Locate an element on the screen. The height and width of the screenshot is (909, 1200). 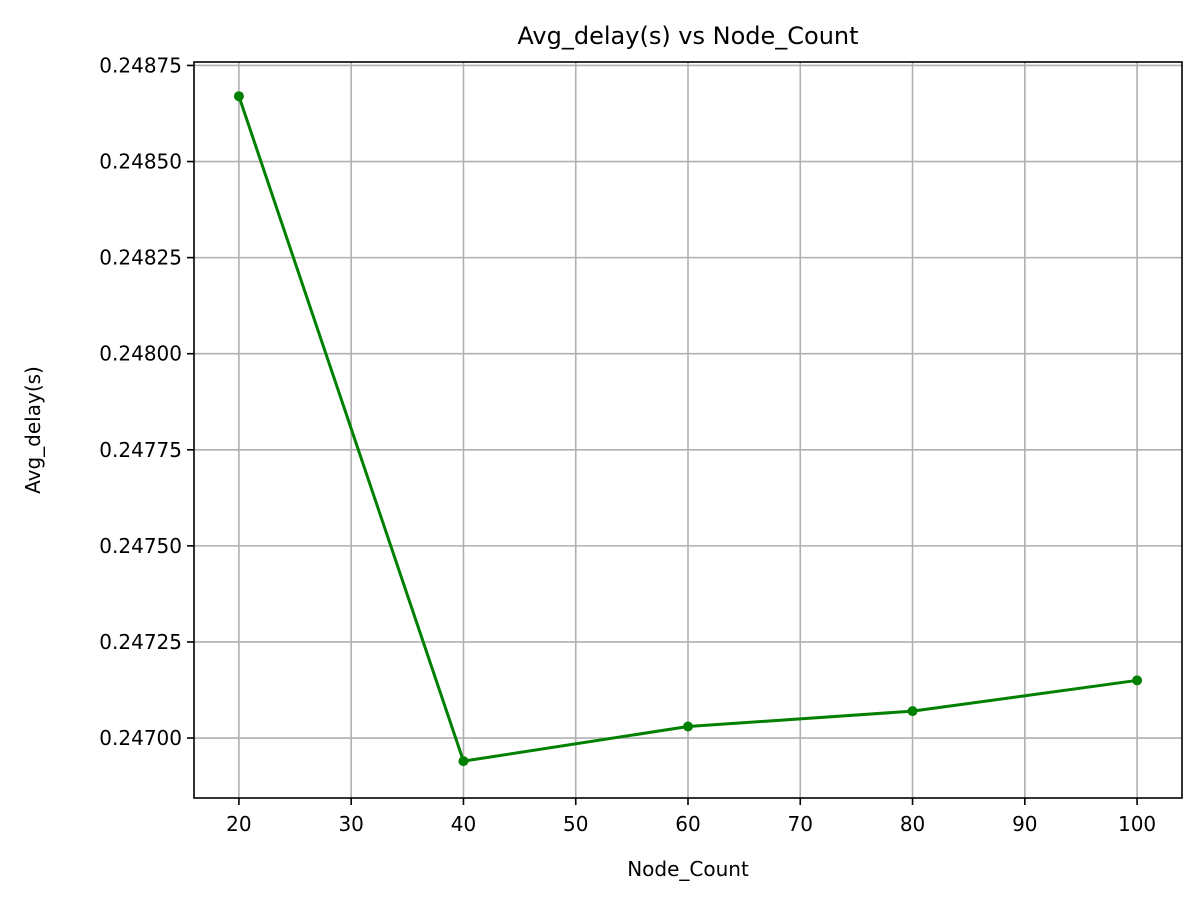
y-tick-label: 0.24800 is located at coordinates (140, 354).